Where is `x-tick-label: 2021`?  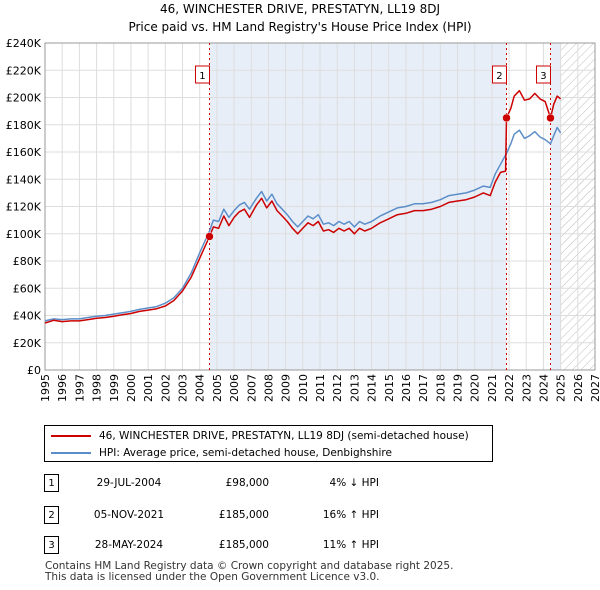 x-tick-label: 2021 is located at coordinates (492, 388).